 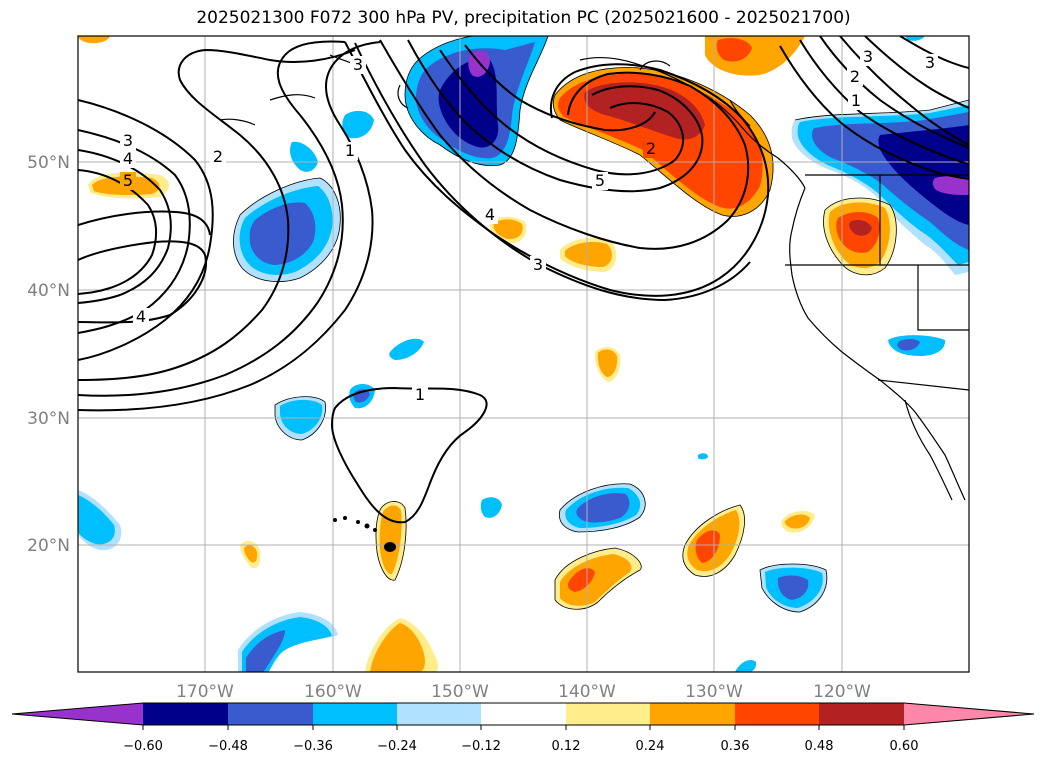 I want to click on lat-label-30n: 30°N, so click(x=48, y=419).